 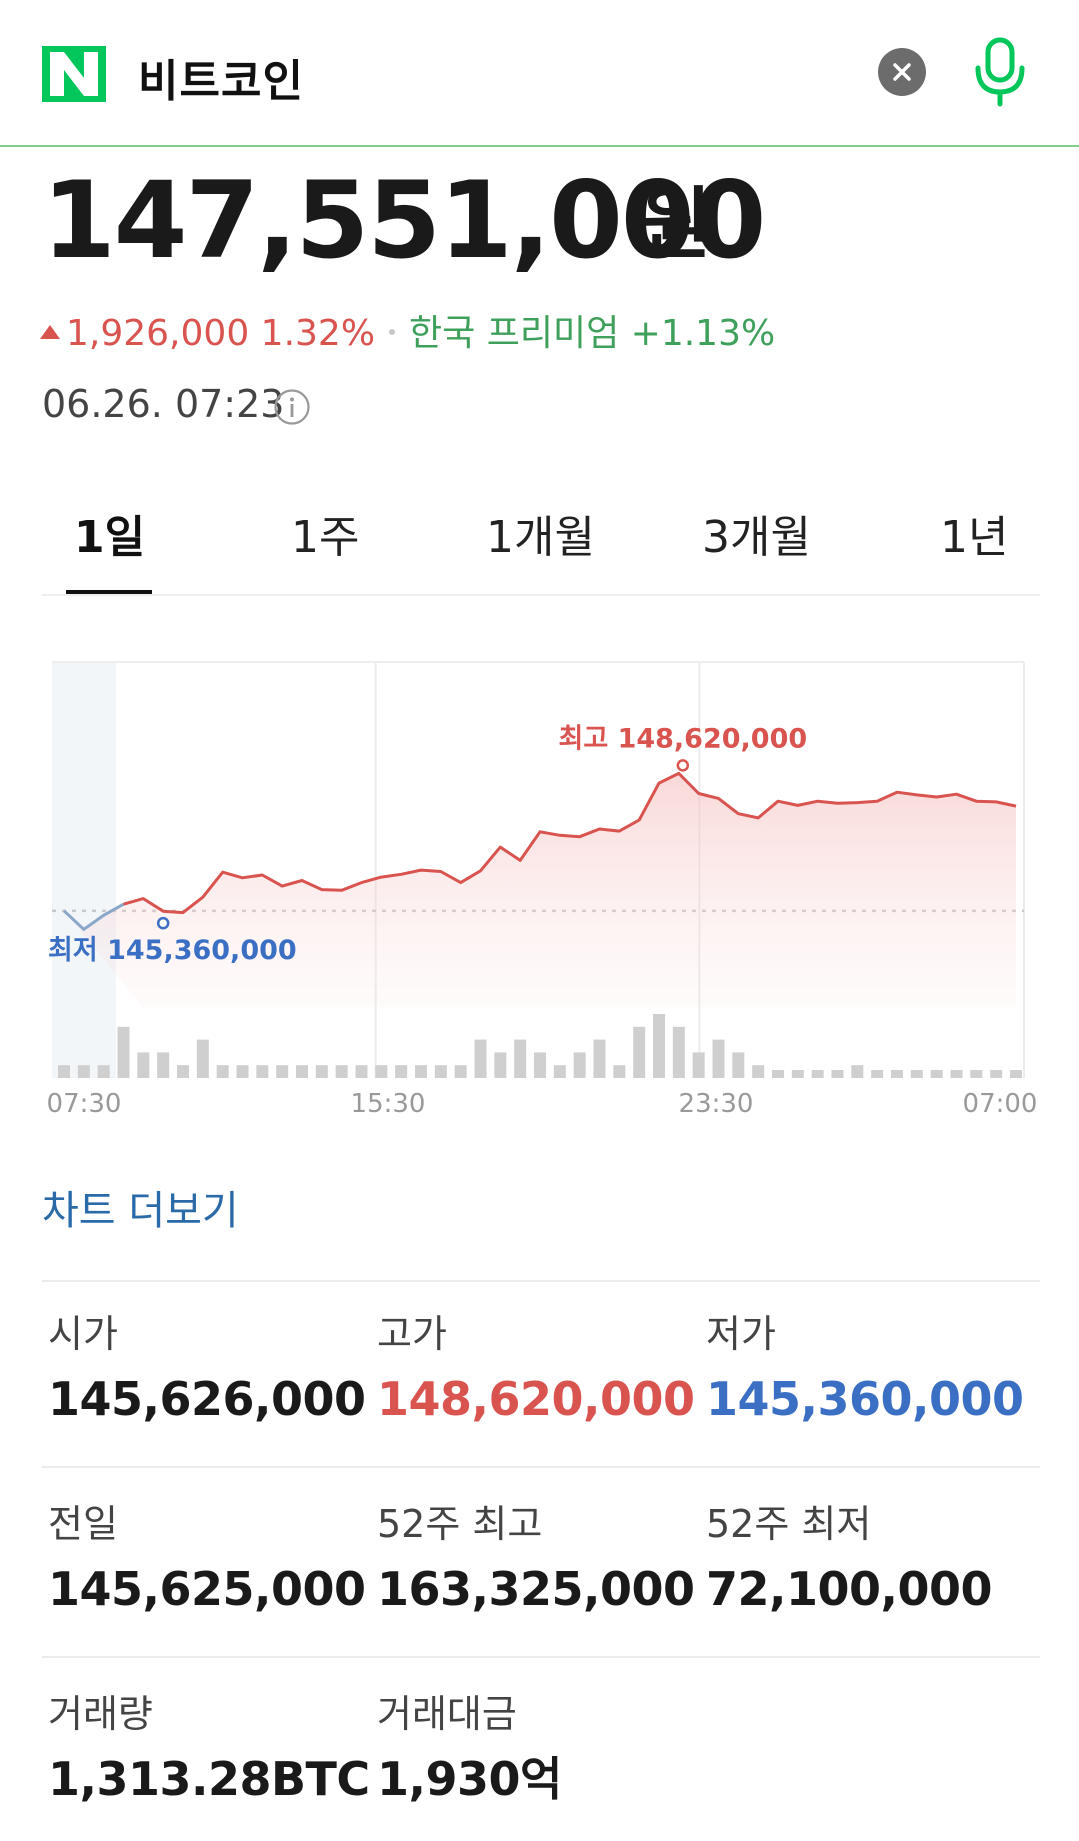 I want to click on stat-label: 저가, so click(x=741, y=1334).